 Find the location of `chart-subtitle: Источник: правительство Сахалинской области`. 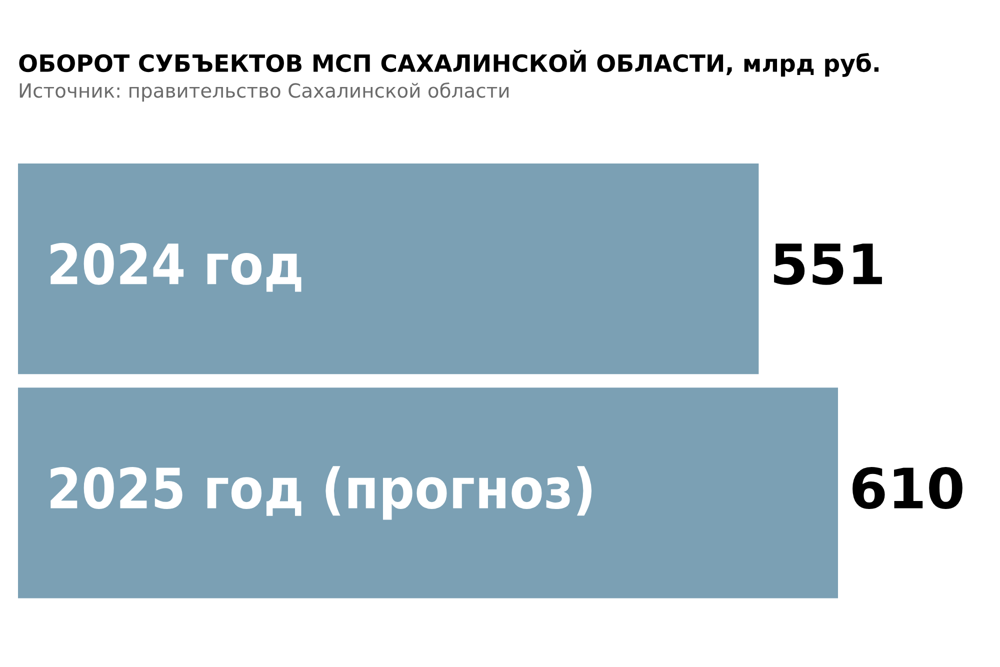

chart-subtitle: Источник: правительство Сахалинской области is located at coordinates (264, 92).